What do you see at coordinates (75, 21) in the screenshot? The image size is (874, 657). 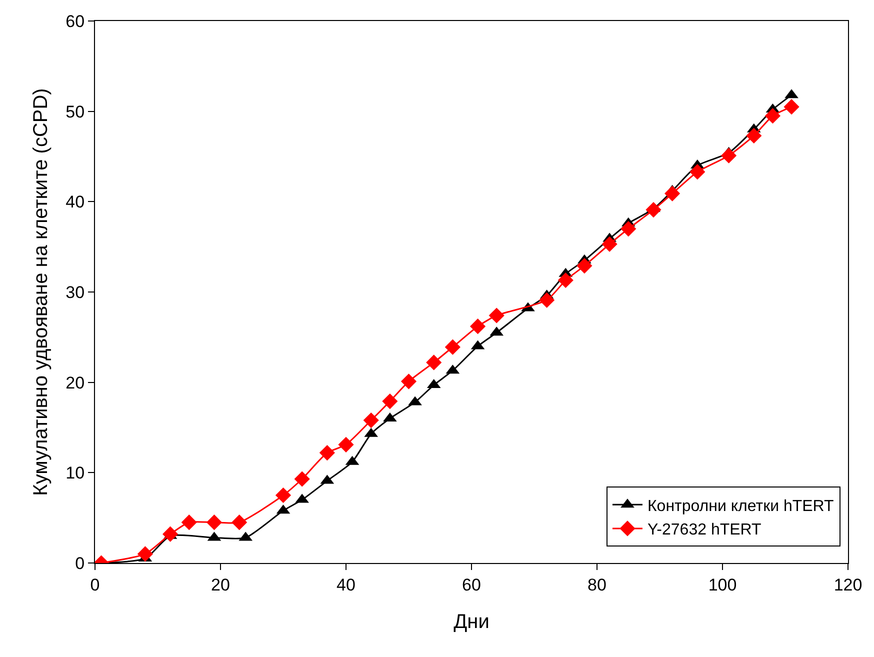 I see `y-tick-label: 60` at bounding box center [75, 21].